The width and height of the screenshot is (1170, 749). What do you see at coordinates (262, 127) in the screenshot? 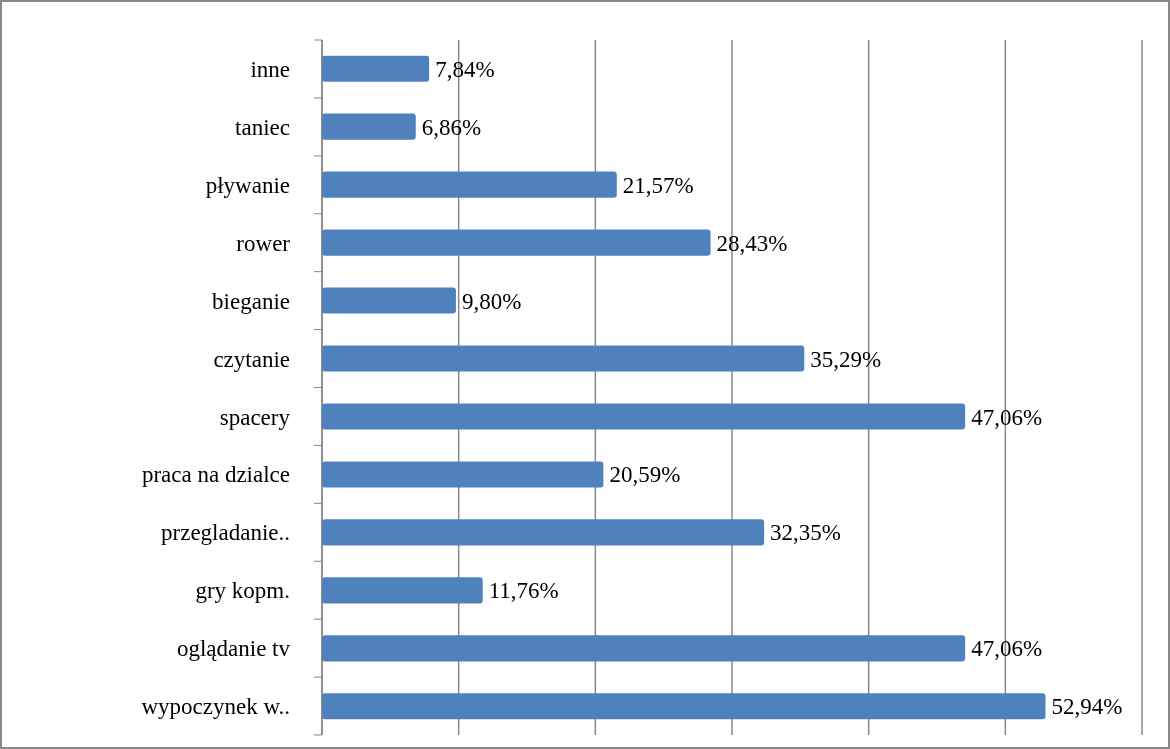
I see `y-tick-label: taniec` at bounding box center [262, 127].